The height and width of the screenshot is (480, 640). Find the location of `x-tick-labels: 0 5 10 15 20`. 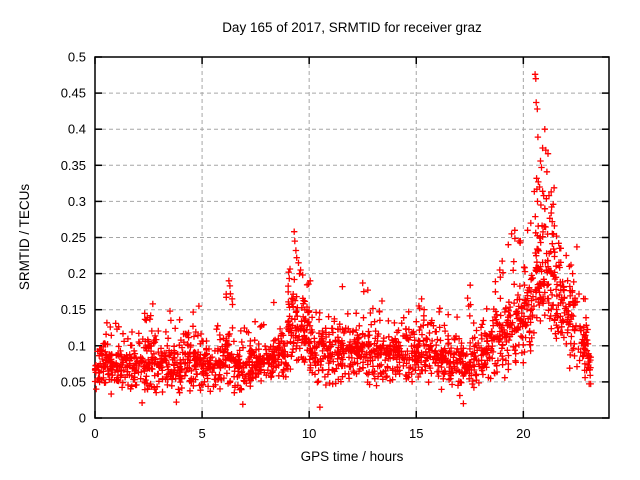

x-tick-labels: 0 5 10 15 20 is located at coordinates (310, 433).